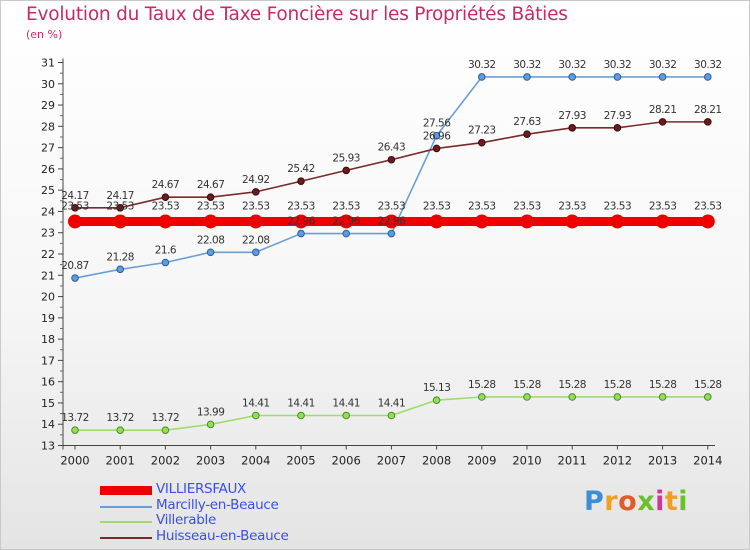 The height and width of the screenshot is (550, 750). What do you see at coordinates (120, 257) in the screenshot?
I see `data-label: 21.28` at bounding box center [120, 257].